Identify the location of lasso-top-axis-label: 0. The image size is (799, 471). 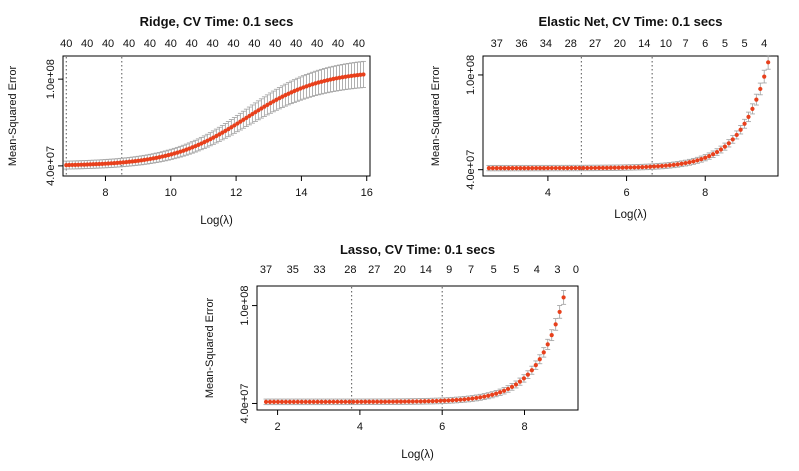
(576, 270).